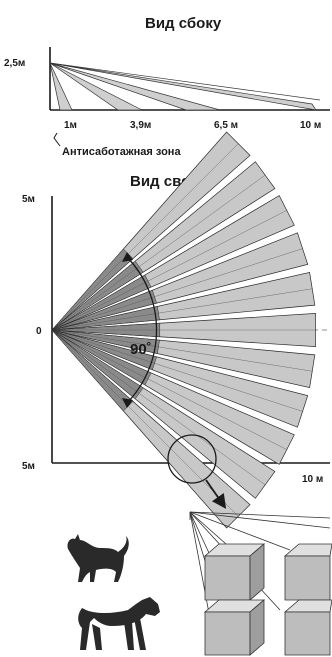 Image resolution: width=332 pixels, height=657 pixels. Describe the element at coordinates (226, 125) in the screenshot. I see `side-tick-6-5m: 6,5 м` at that location.